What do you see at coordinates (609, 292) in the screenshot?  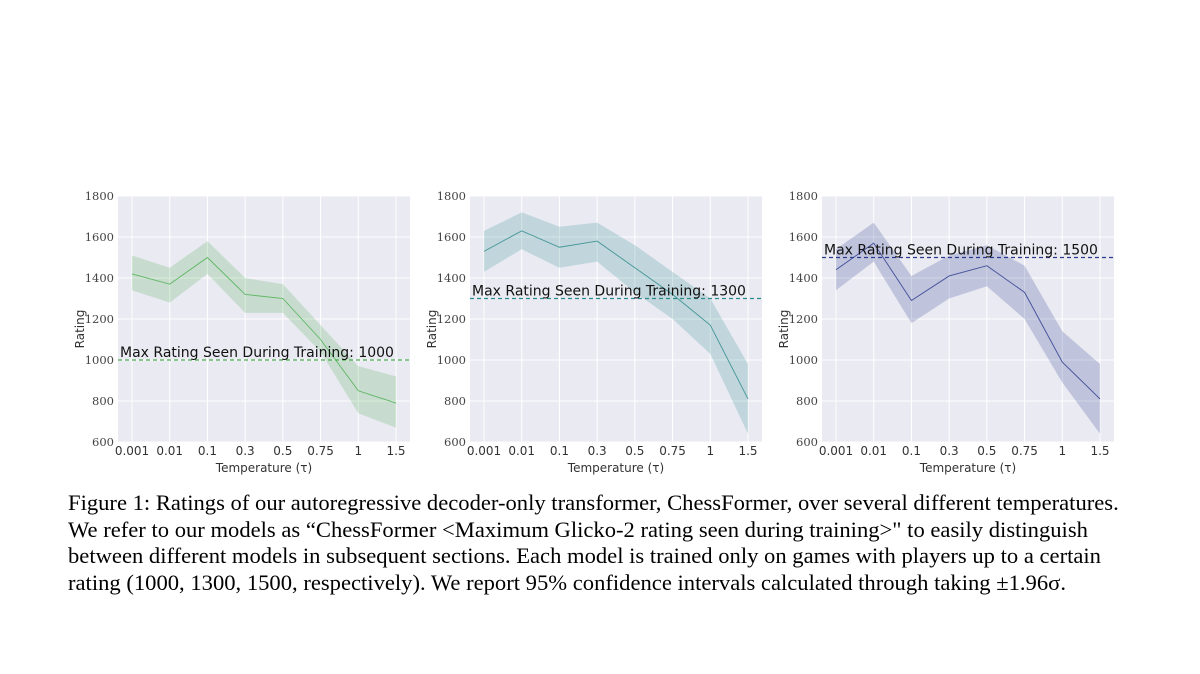 I see `max-rating-reference-label: Max Rating Seen During Training: 1300` at bounding box center [609, 292].